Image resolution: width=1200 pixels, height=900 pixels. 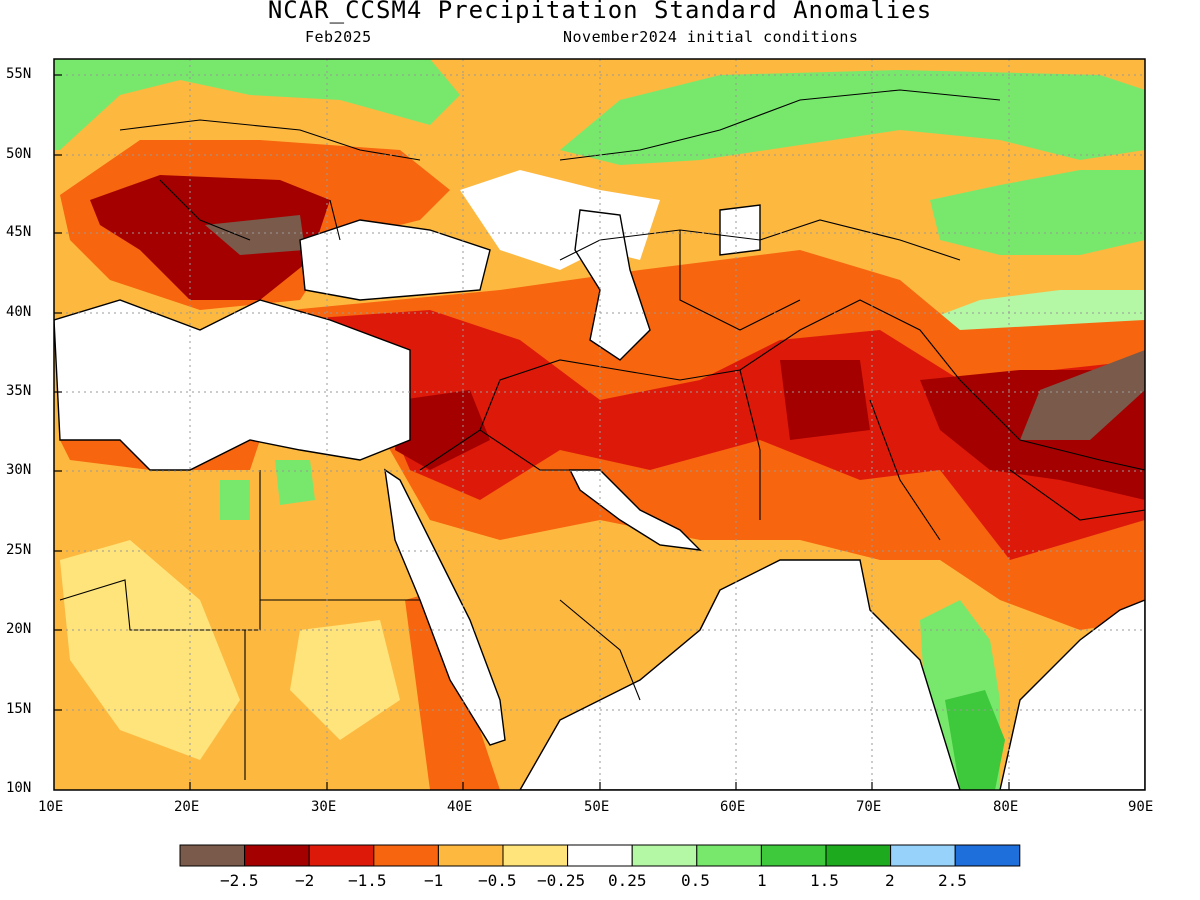 What do you see at coordinates (1141, 807) in the screenshot?
I see `lon-label-90e: 90E` at bounding box center [1141, 807].